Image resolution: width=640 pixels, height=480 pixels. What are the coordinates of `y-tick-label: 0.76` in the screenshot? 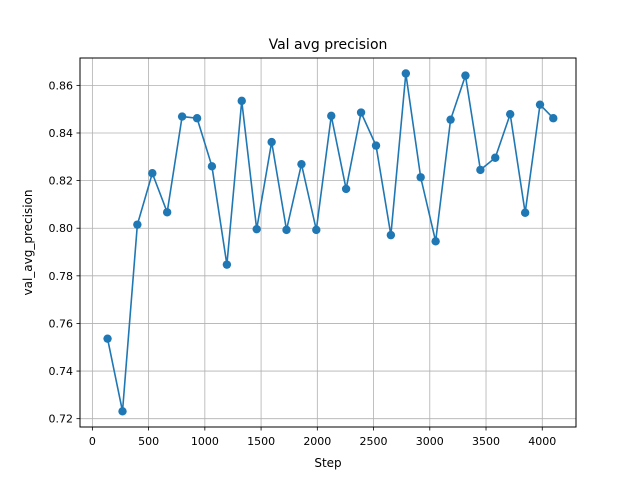 It's located at (61, 323).